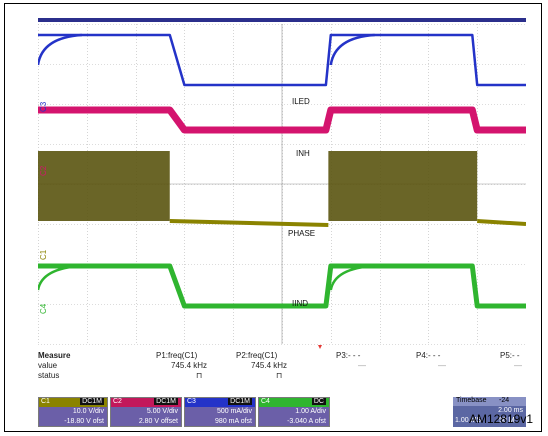  I want to click on timebase-scale: 2.00 ms, so click(510, 410).